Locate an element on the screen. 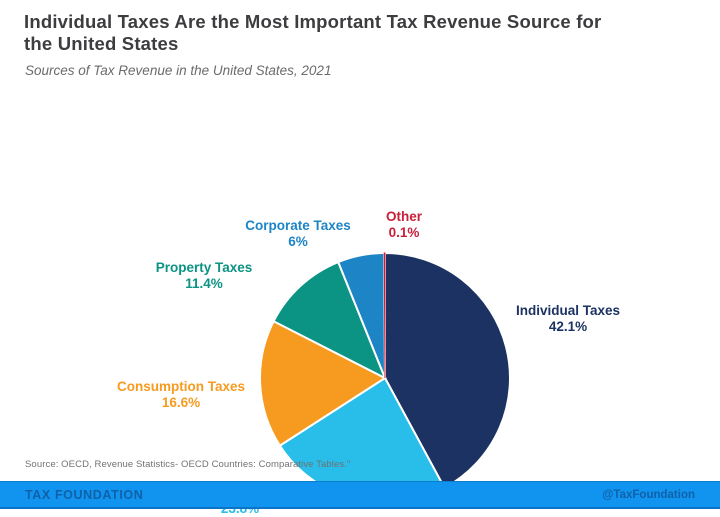 This screenshot has height=517, width=720. slice-label-corporate-taxes: Corporate Taxes 6% is located at coordinates (298, 234).